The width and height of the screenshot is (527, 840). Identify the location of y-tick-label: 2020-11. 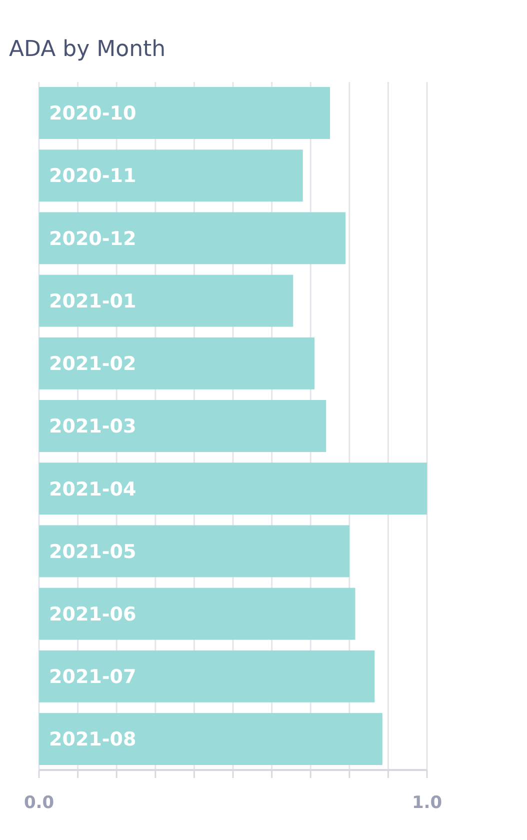
(92, 176).